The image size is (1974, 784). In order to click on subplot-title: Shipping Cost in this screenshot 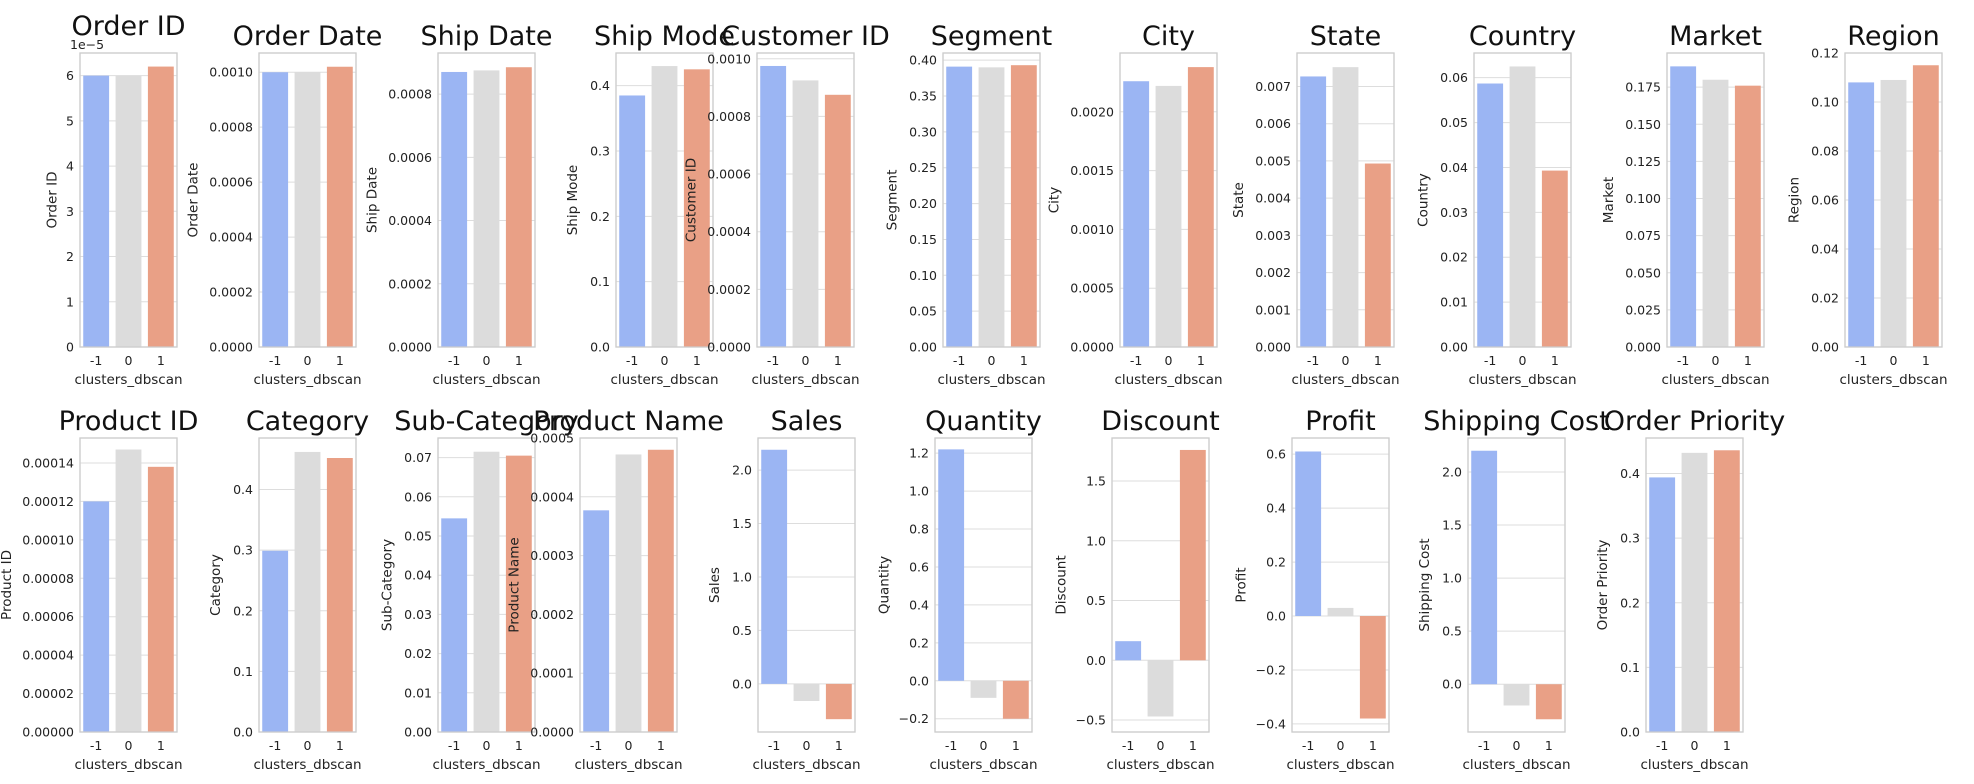, I will do `click(1516, 421)`.